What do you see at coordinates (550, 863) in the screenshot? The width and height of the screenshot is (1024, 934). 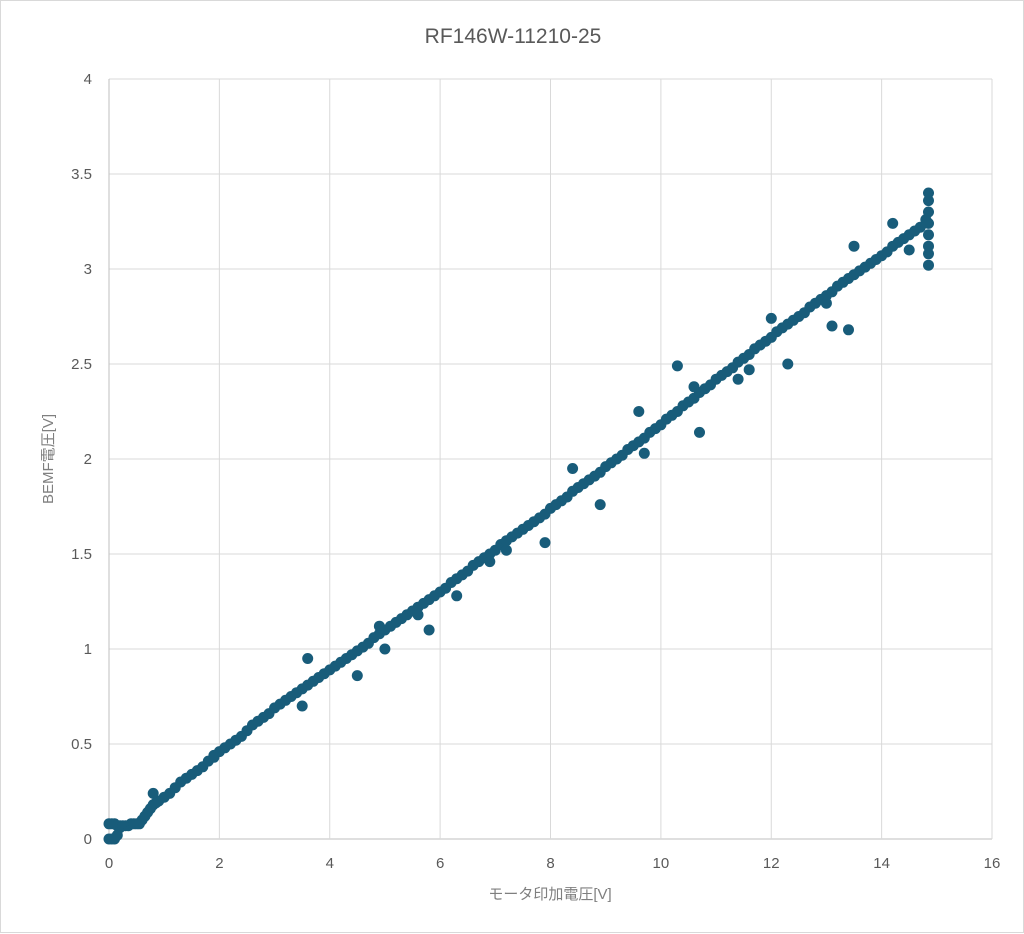 I see `x-tick-label: 8` at bounding box center [550, 863].